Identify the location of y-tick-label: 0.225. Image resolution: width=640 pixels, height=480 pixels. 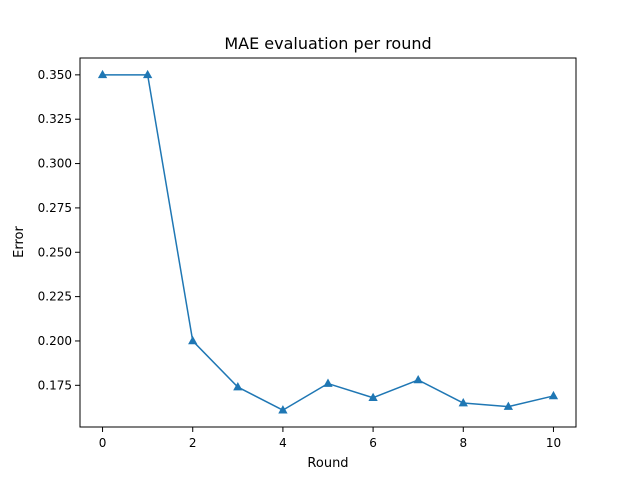
(55, 297).